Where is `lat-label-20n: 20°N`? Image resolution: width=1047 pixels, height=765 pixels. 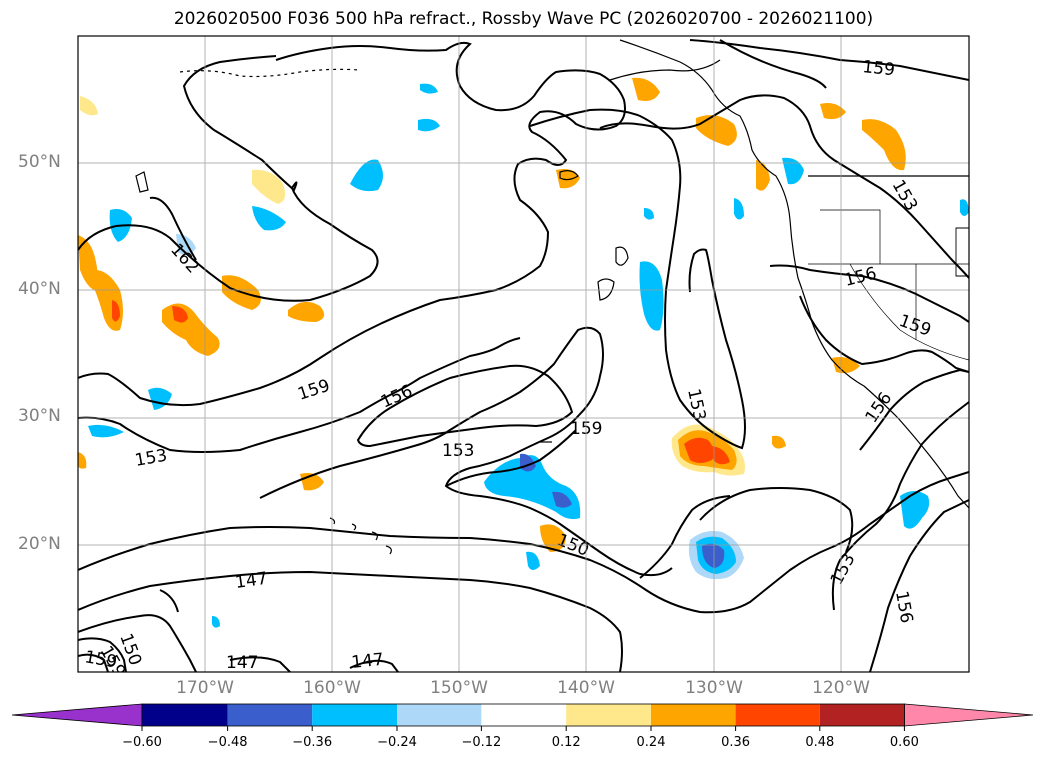 lat-label-20n: 20°N is located at coordinates (39, 544).